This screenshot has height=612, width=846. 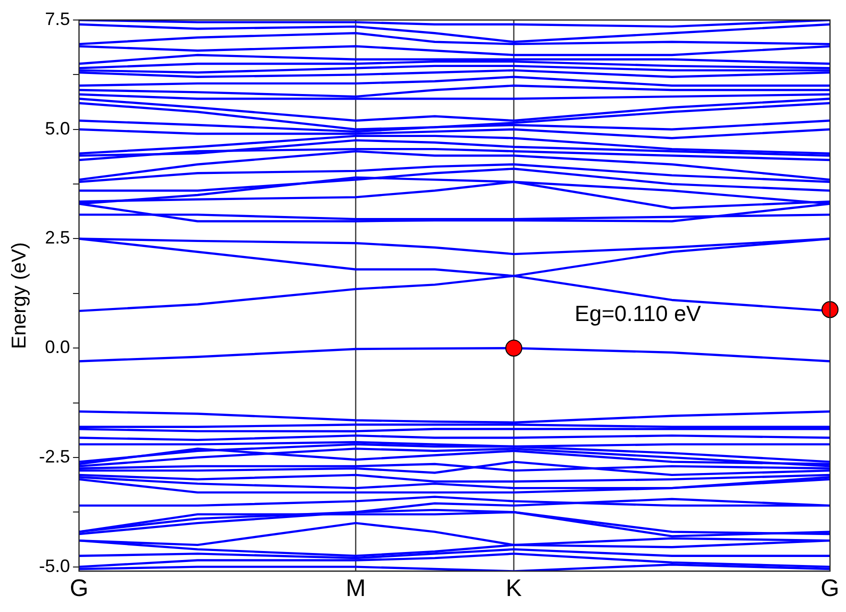 What do you see at coordinates (57, 128) in the screenshot?
I see `y-tick-label: 5.0` at bounding box center [57, 128].